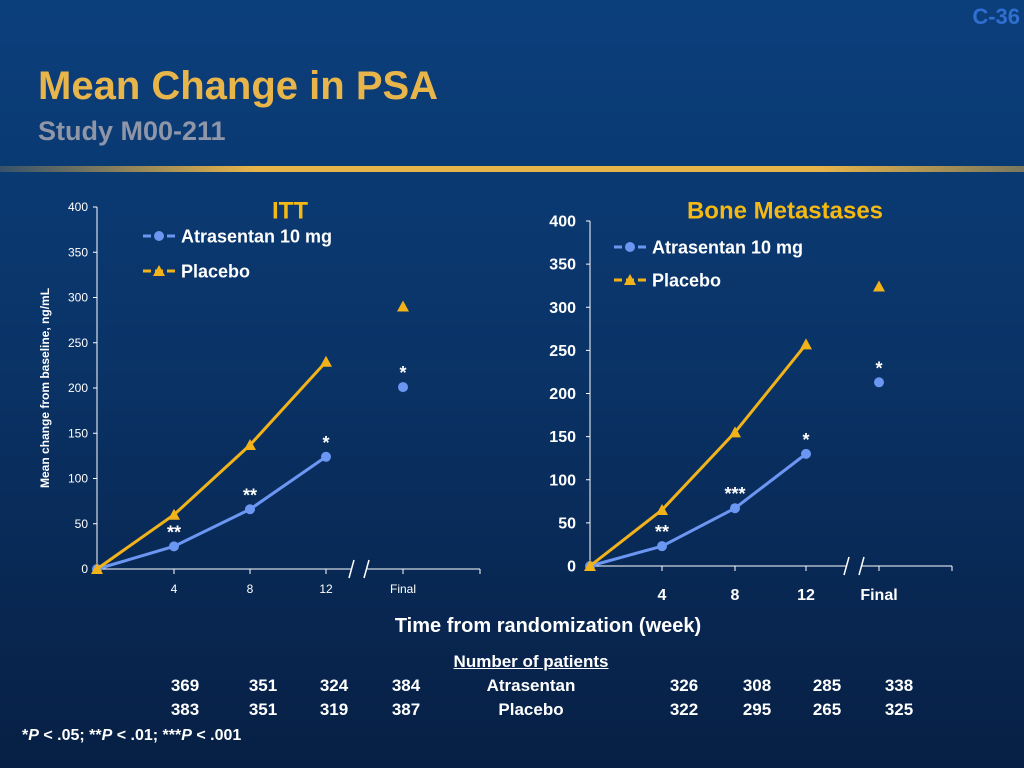  Describe the element at coordinates (899, 709) in the screenshot. I see `count-cell: 325` at that location.